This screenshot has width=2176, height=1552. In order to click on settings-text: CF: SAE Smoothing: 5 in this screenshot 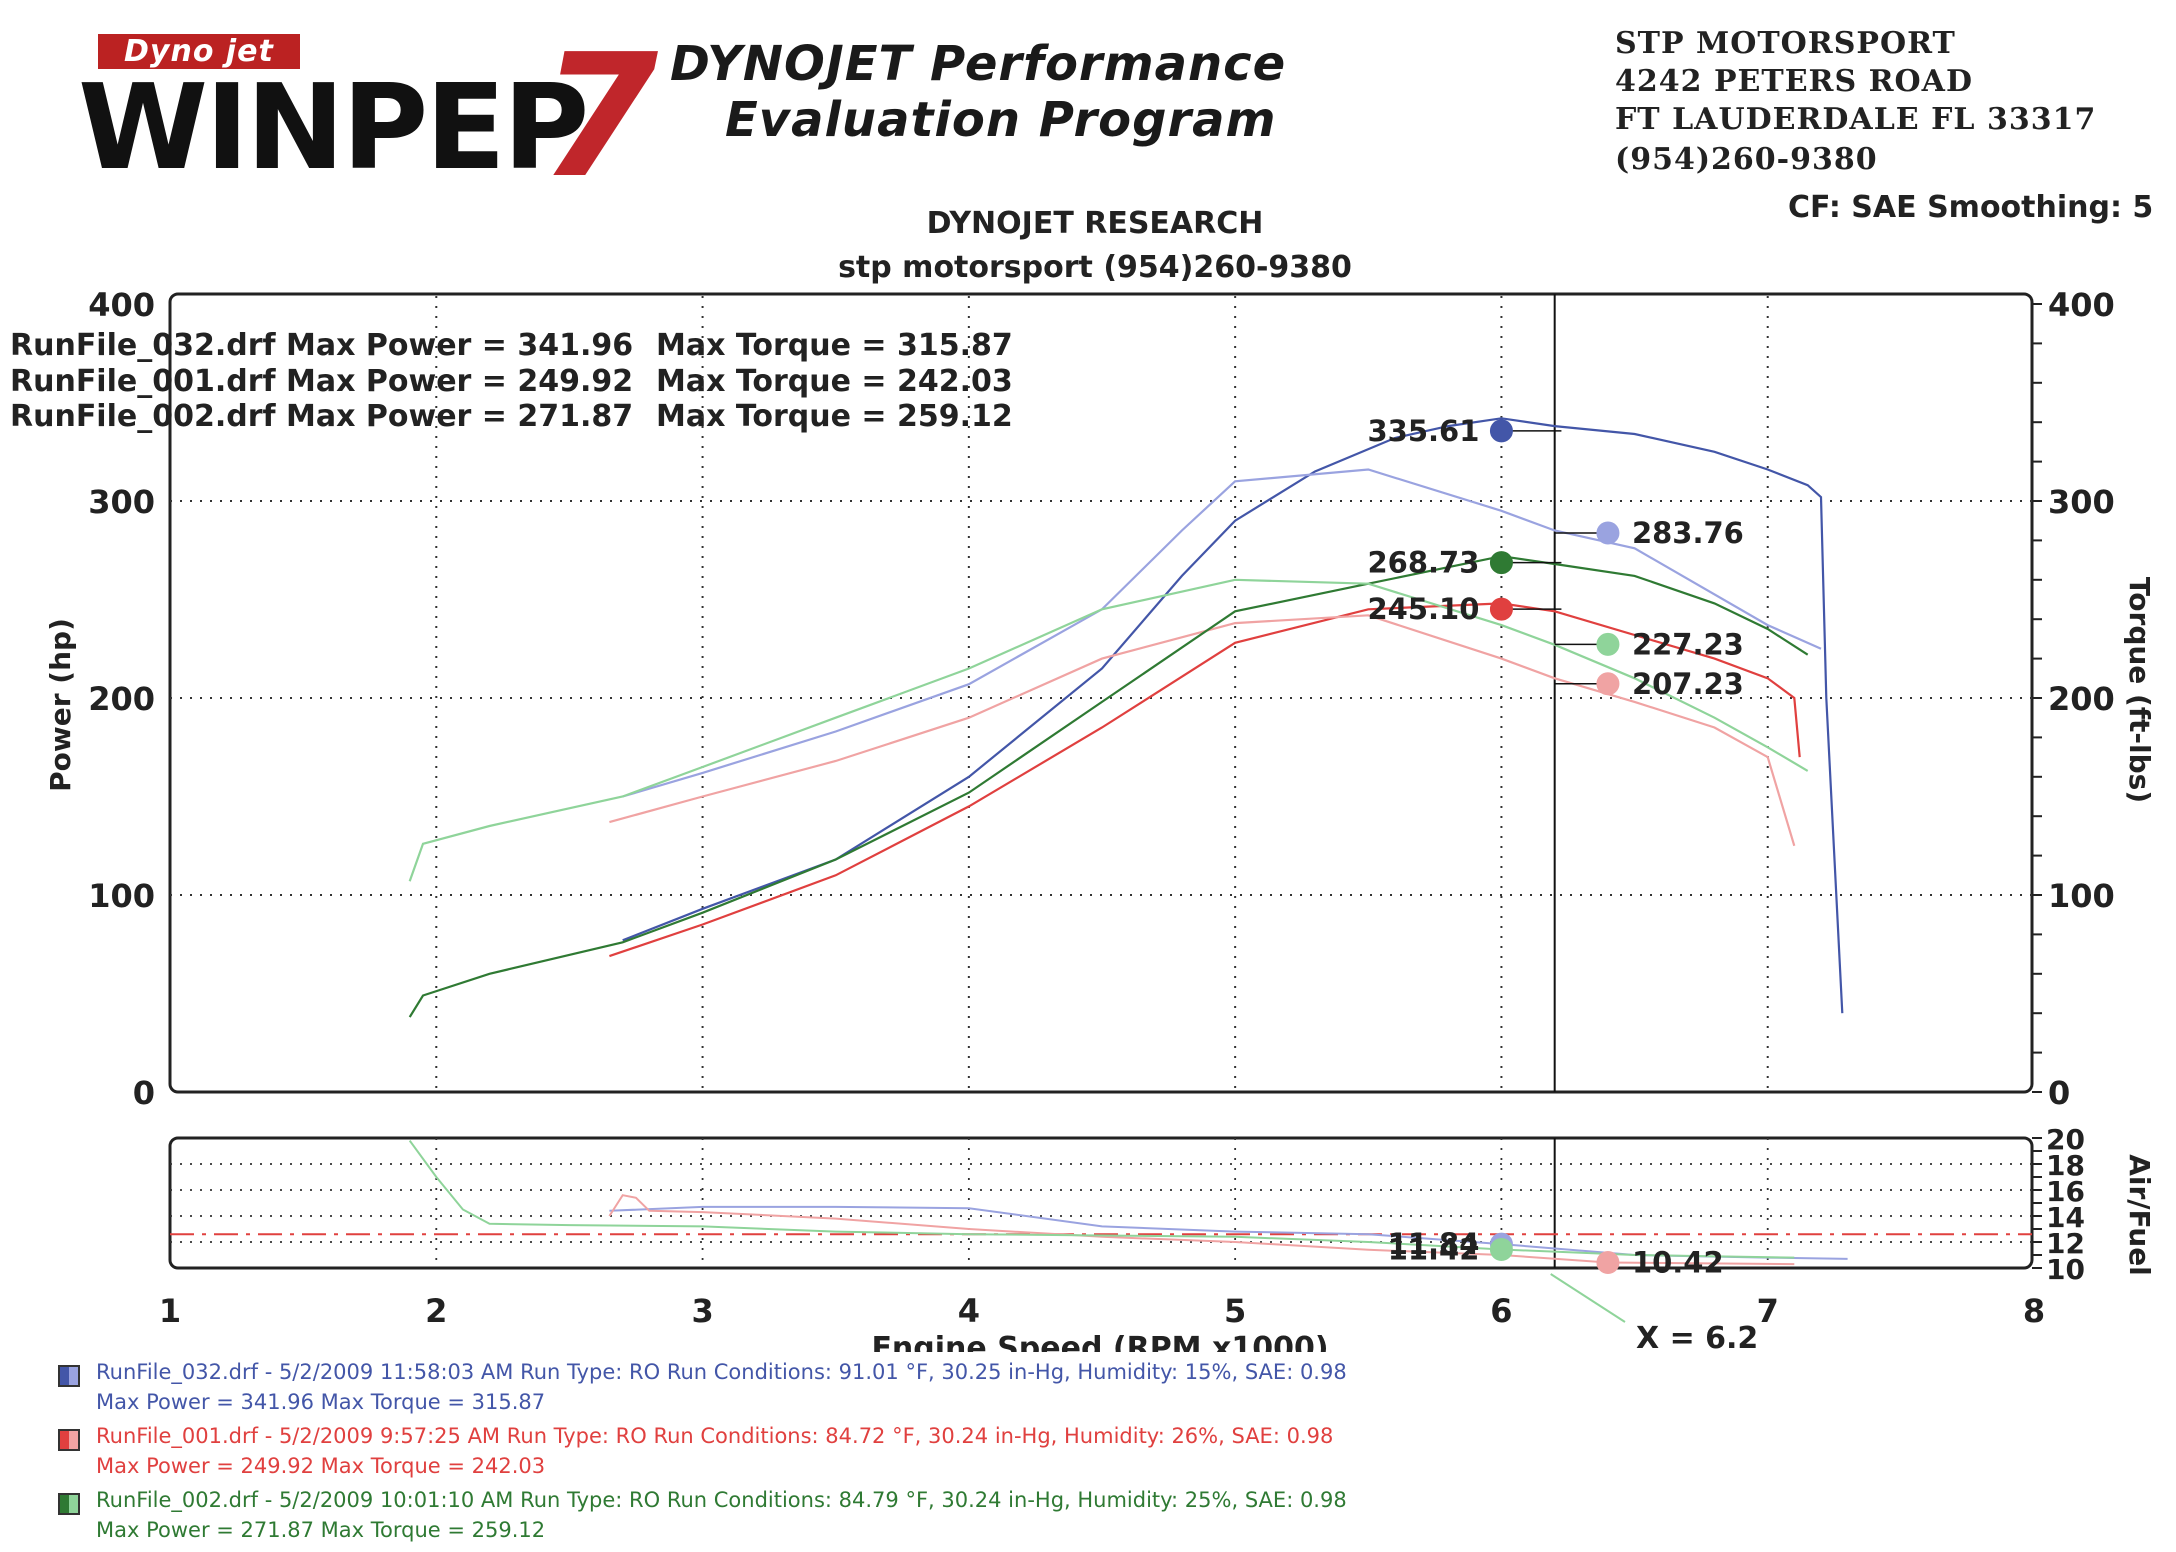, I will do `click(1971, 207)`.